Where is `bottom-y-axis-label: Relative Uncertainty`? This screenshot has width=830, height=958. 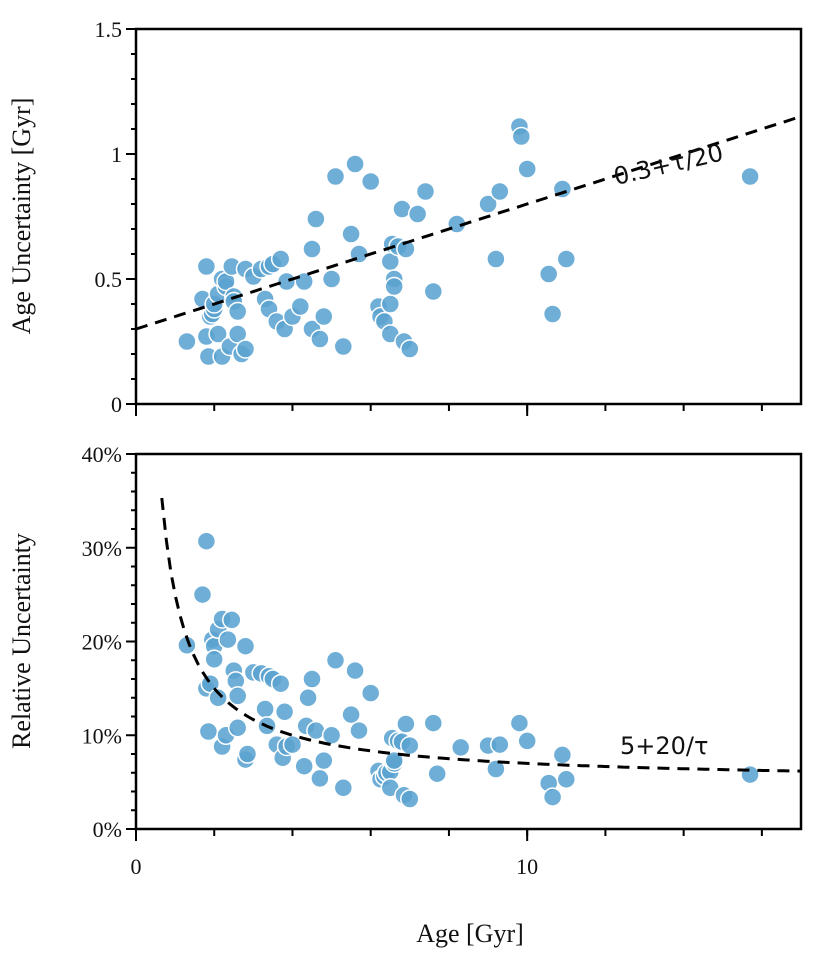 bottom-y-axis-label: Relative Uncertainty is located at coordinates (21, 641).